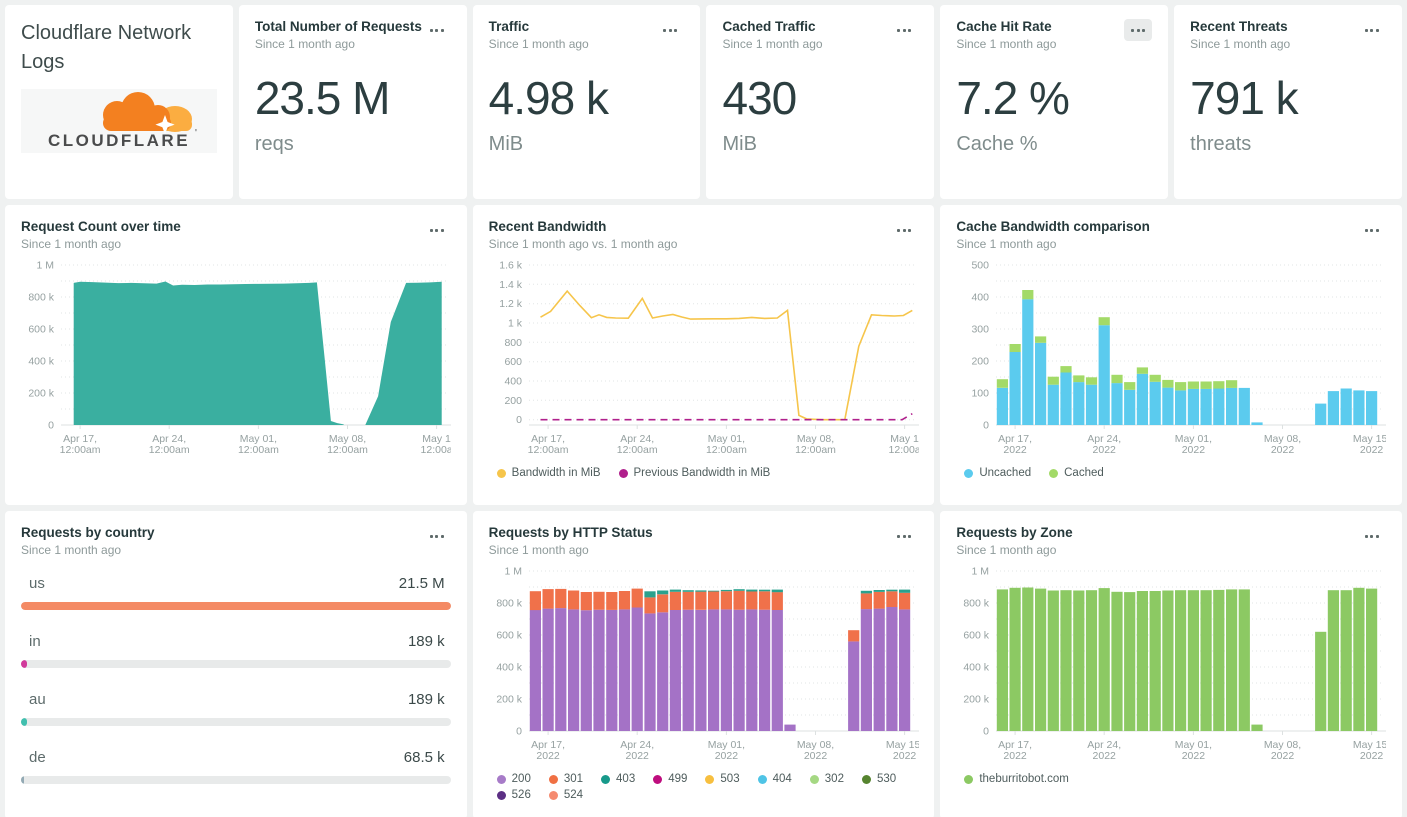  What do you see at coordinates (670, 779) in the screenshot?
I see `legend-item: 499` at bounding box center [670, 779].